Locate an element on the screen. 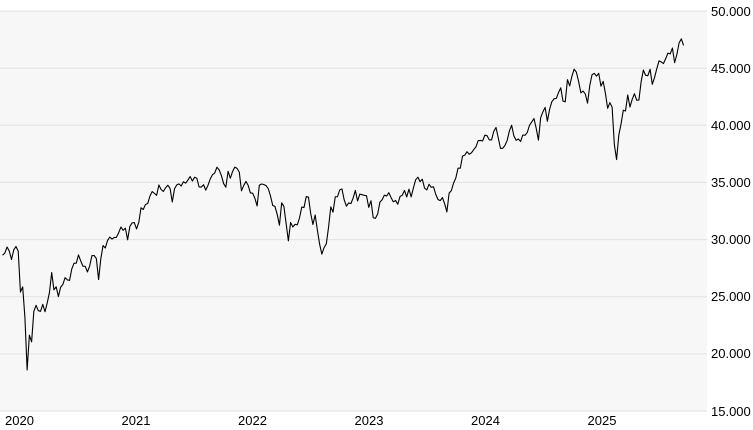  y-axis-label: 30.000 is located at coordinates (731, 240).